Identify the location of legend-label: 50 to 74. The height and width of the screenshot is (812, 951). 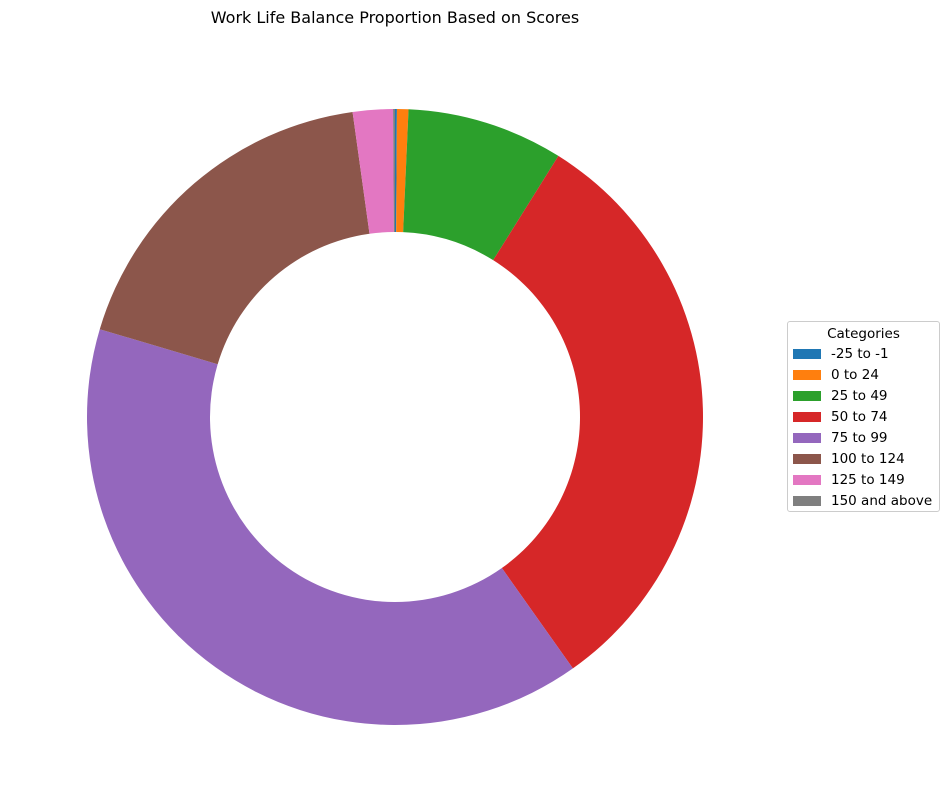
(859, 416).